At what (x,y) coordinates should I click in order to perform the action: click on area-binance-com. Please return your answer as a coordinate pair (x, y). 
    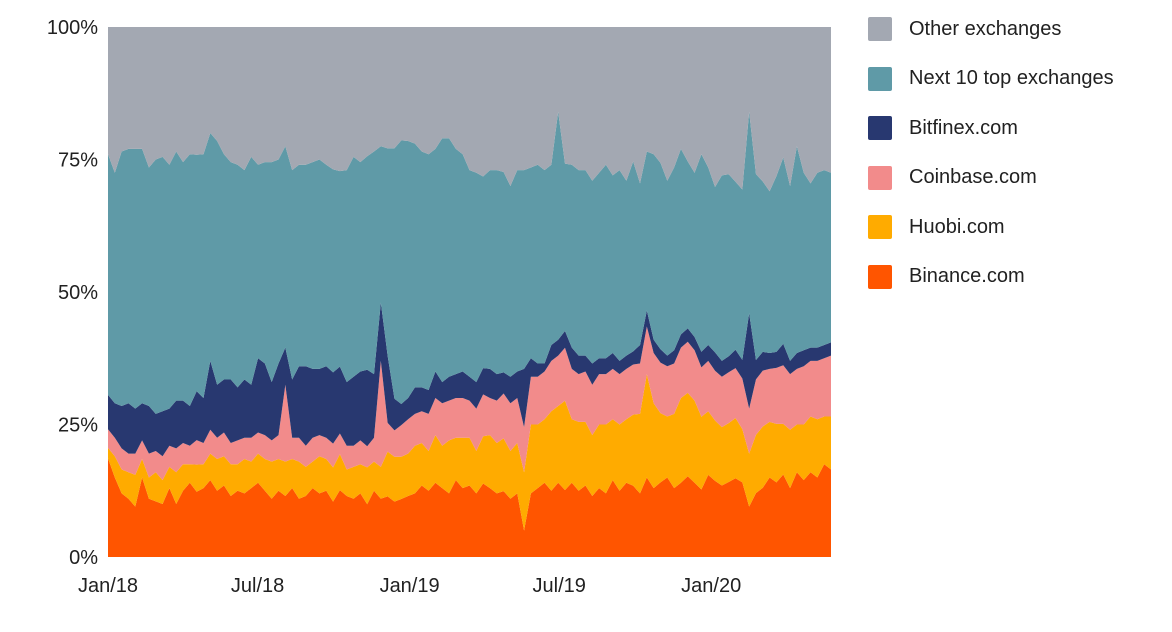
    Looking at the image, I should click on (469, 507).